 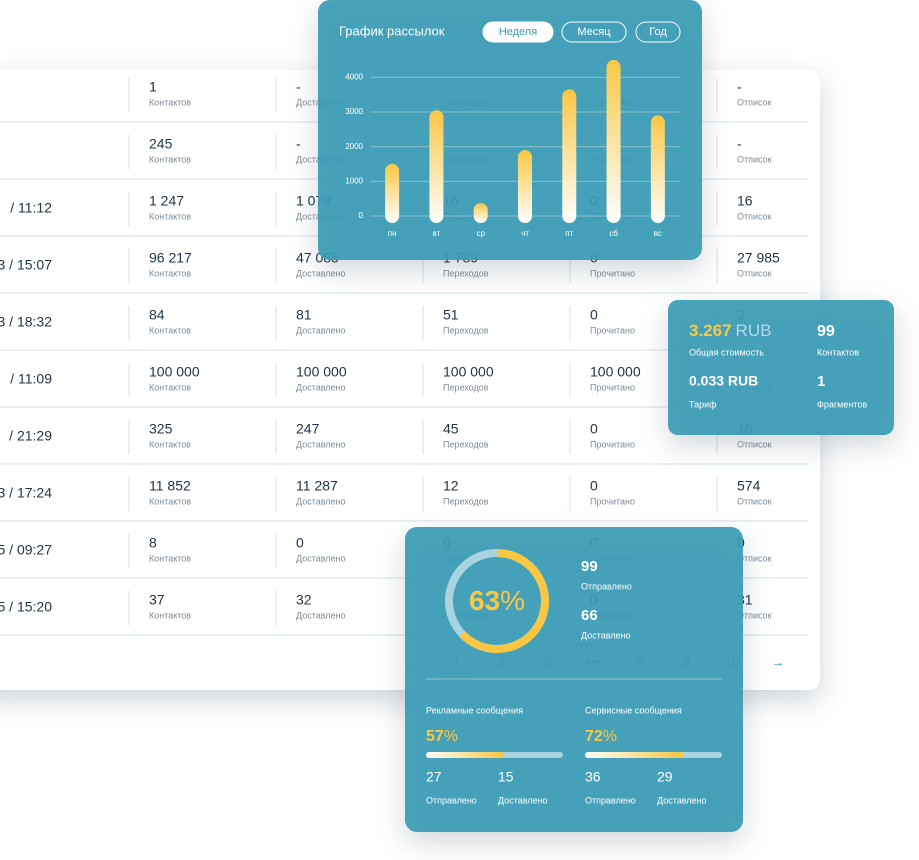 What do you see at coordinates (665, 777) in the screenshot?
I see `group-delivered: 29` at bounding box center [665, 777].